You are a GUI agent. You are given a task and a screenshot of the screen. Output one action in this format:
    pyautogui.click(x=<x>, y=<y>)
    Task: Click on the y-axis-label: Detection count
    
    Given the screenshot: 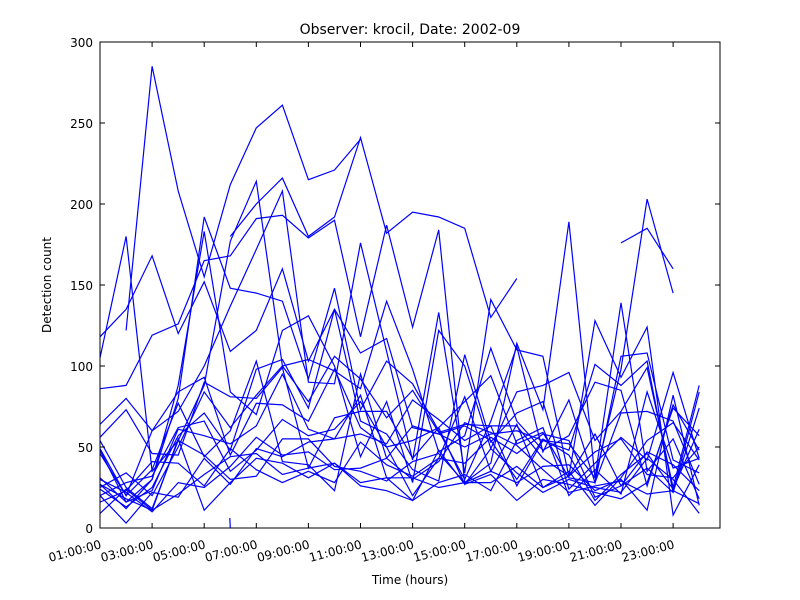 What is the action you would take?
    pyautogui.click(x=47, y=285)
    